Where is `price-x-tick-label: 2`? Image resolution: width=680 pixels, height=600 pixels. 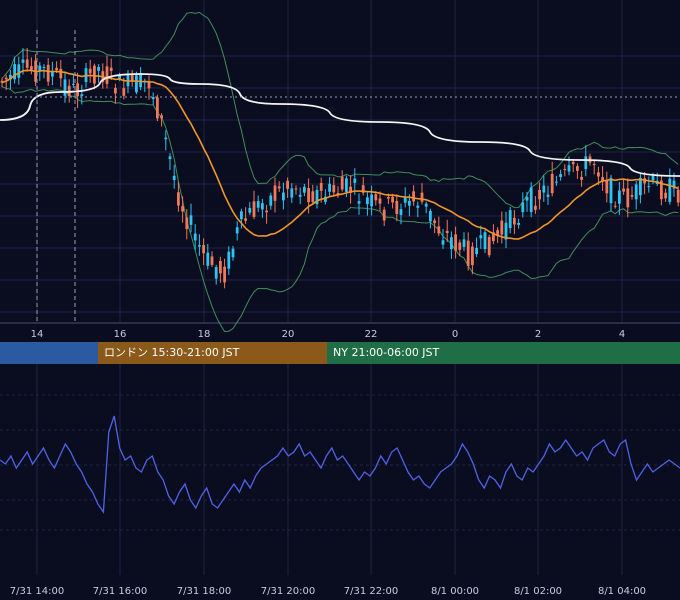 price-x-tick-label: 2 is located at coordinates (538, 334).